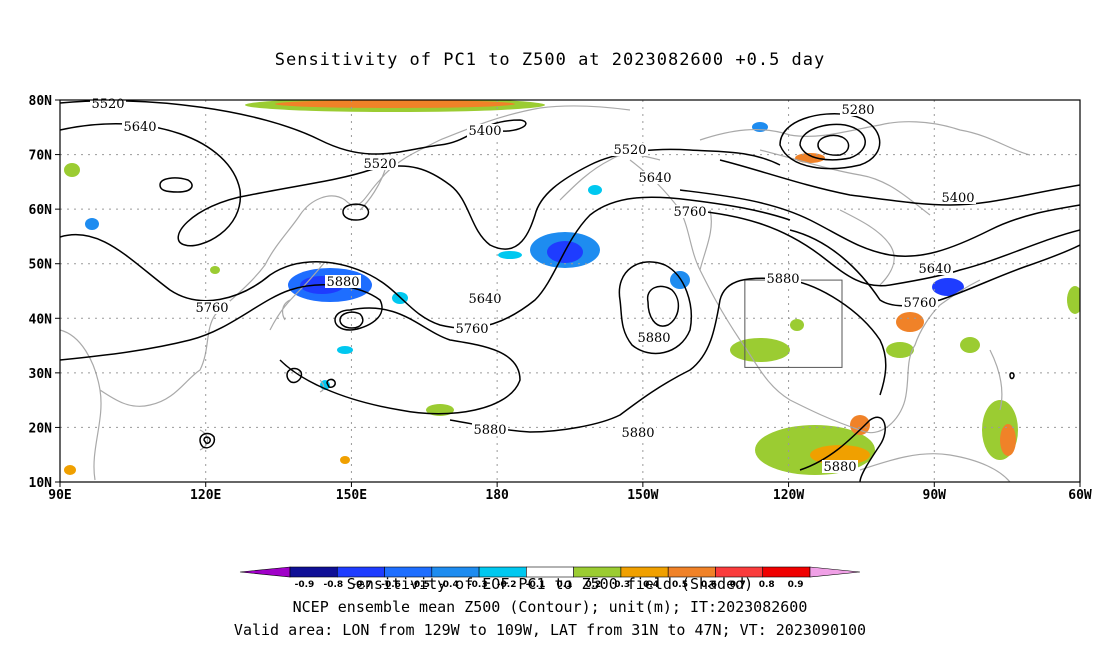 The image size is (1100, 650). What do you see at coordinates (593, 585) in the screenshot?
I see `colorbar-tick-label: 0.2` at bounding box center [593, 585].